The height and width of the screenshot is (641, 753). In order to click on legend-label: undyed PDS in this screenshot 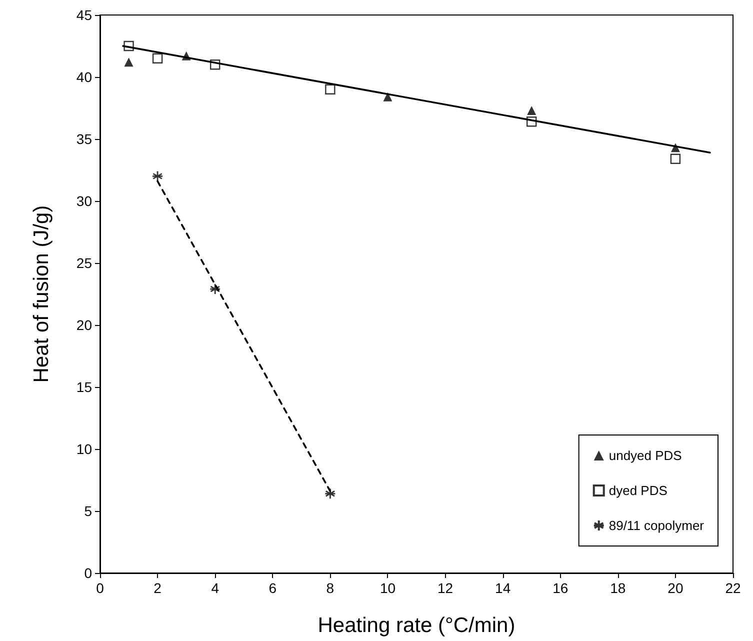, I will do `click(645, 455)`.